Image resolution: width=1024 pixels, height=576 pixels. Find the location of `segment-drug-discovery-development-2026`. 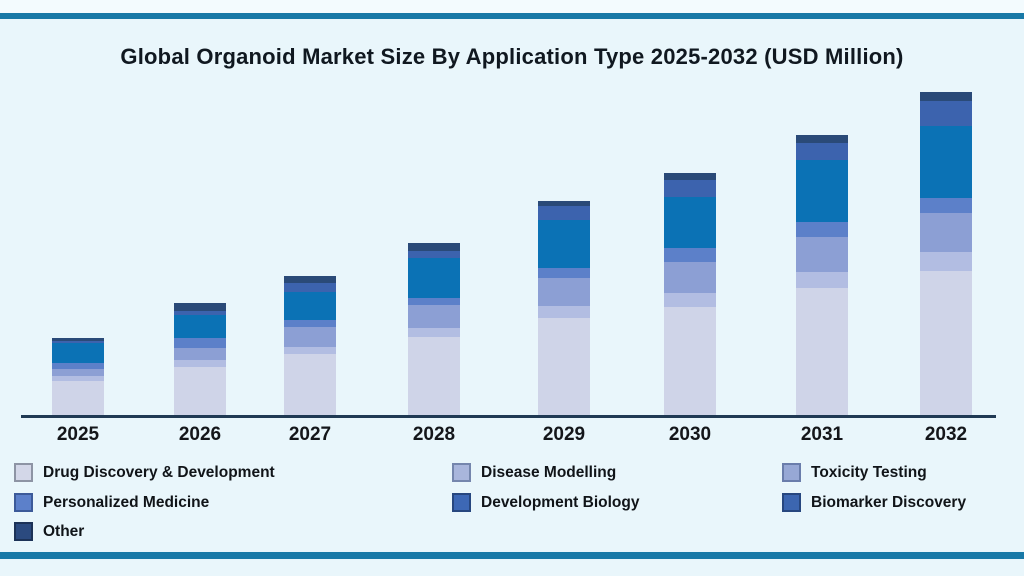

segment-drug-discovery-development-2026 is located at coordinates (200, 391).